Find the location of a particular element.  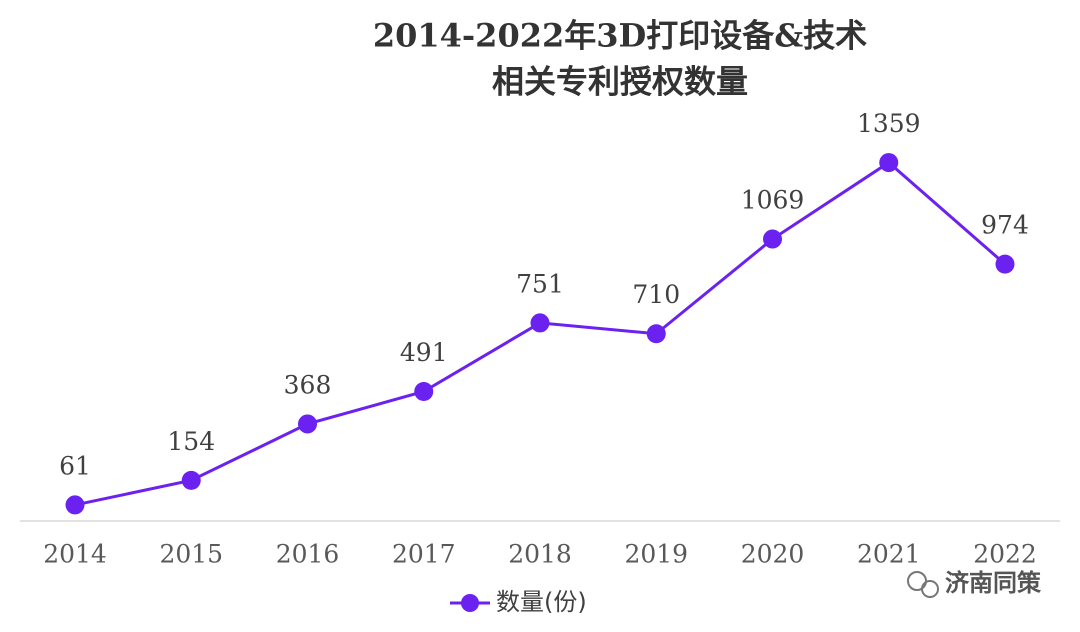

data-label: 491 is located at coordinates (424, 352).